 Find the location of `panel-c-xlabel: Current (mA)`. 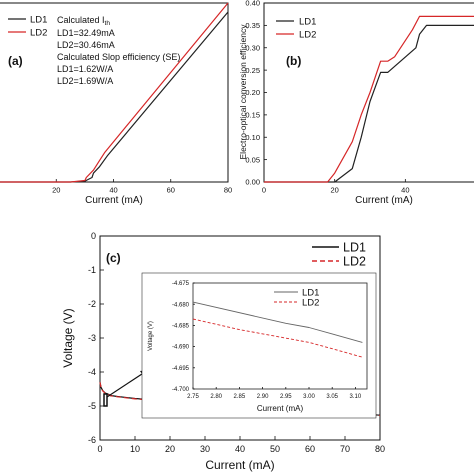

panel-c-xlabel: Current (mA) is located at coordinates (239, 465).